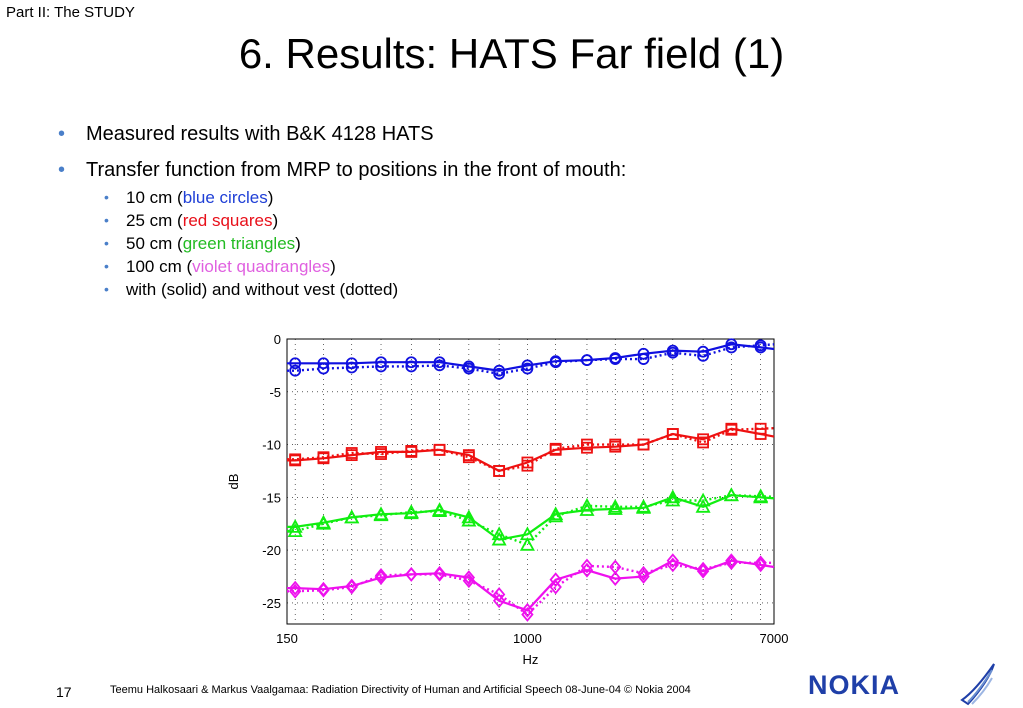 The width and height of the screenshot is (1023, 708). I want to click on series-line-square-dotted, so click(531, 450).